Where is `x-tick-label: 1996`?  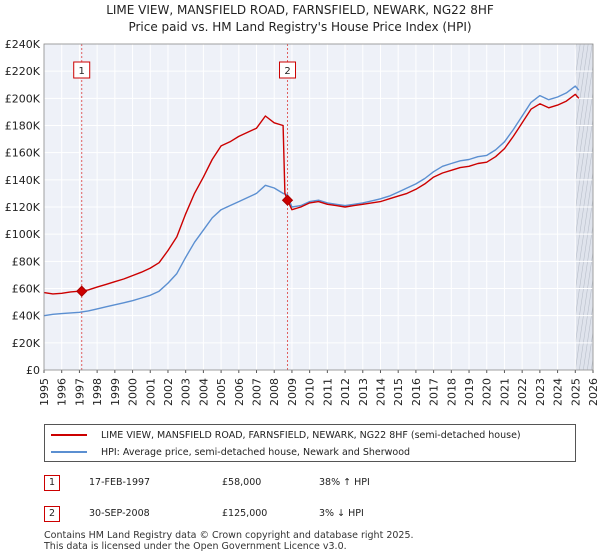
x-tick-label: 1996 is located at coordinates (62, 392).